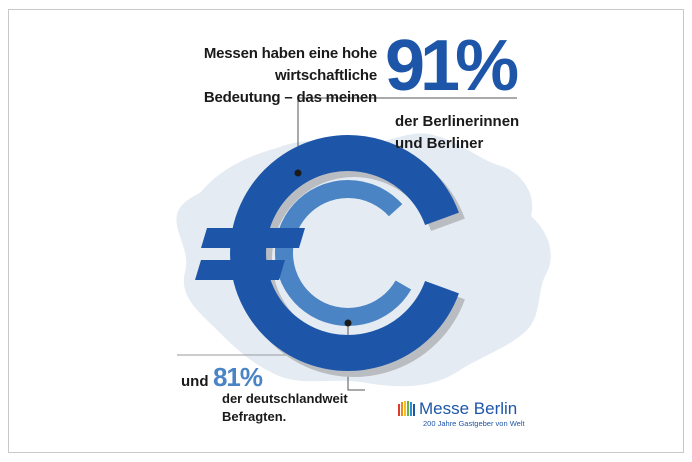 The image size is (692, 462). Describe the element at coordinates (298, 173) in the screenshot. I see `leader-dot-primary` at that location.